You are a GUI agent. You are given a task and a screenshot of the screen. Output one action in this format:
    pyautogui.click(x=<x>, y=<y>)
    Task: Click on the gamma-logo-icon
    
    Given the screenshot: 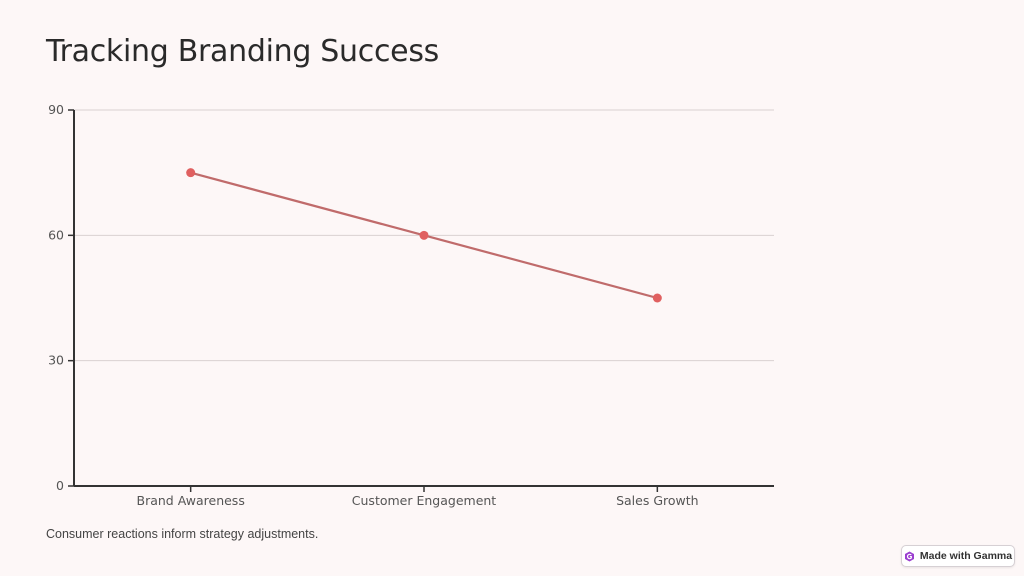 What is the action you would take?
    pyautogui.click(x=909, y=556)
    